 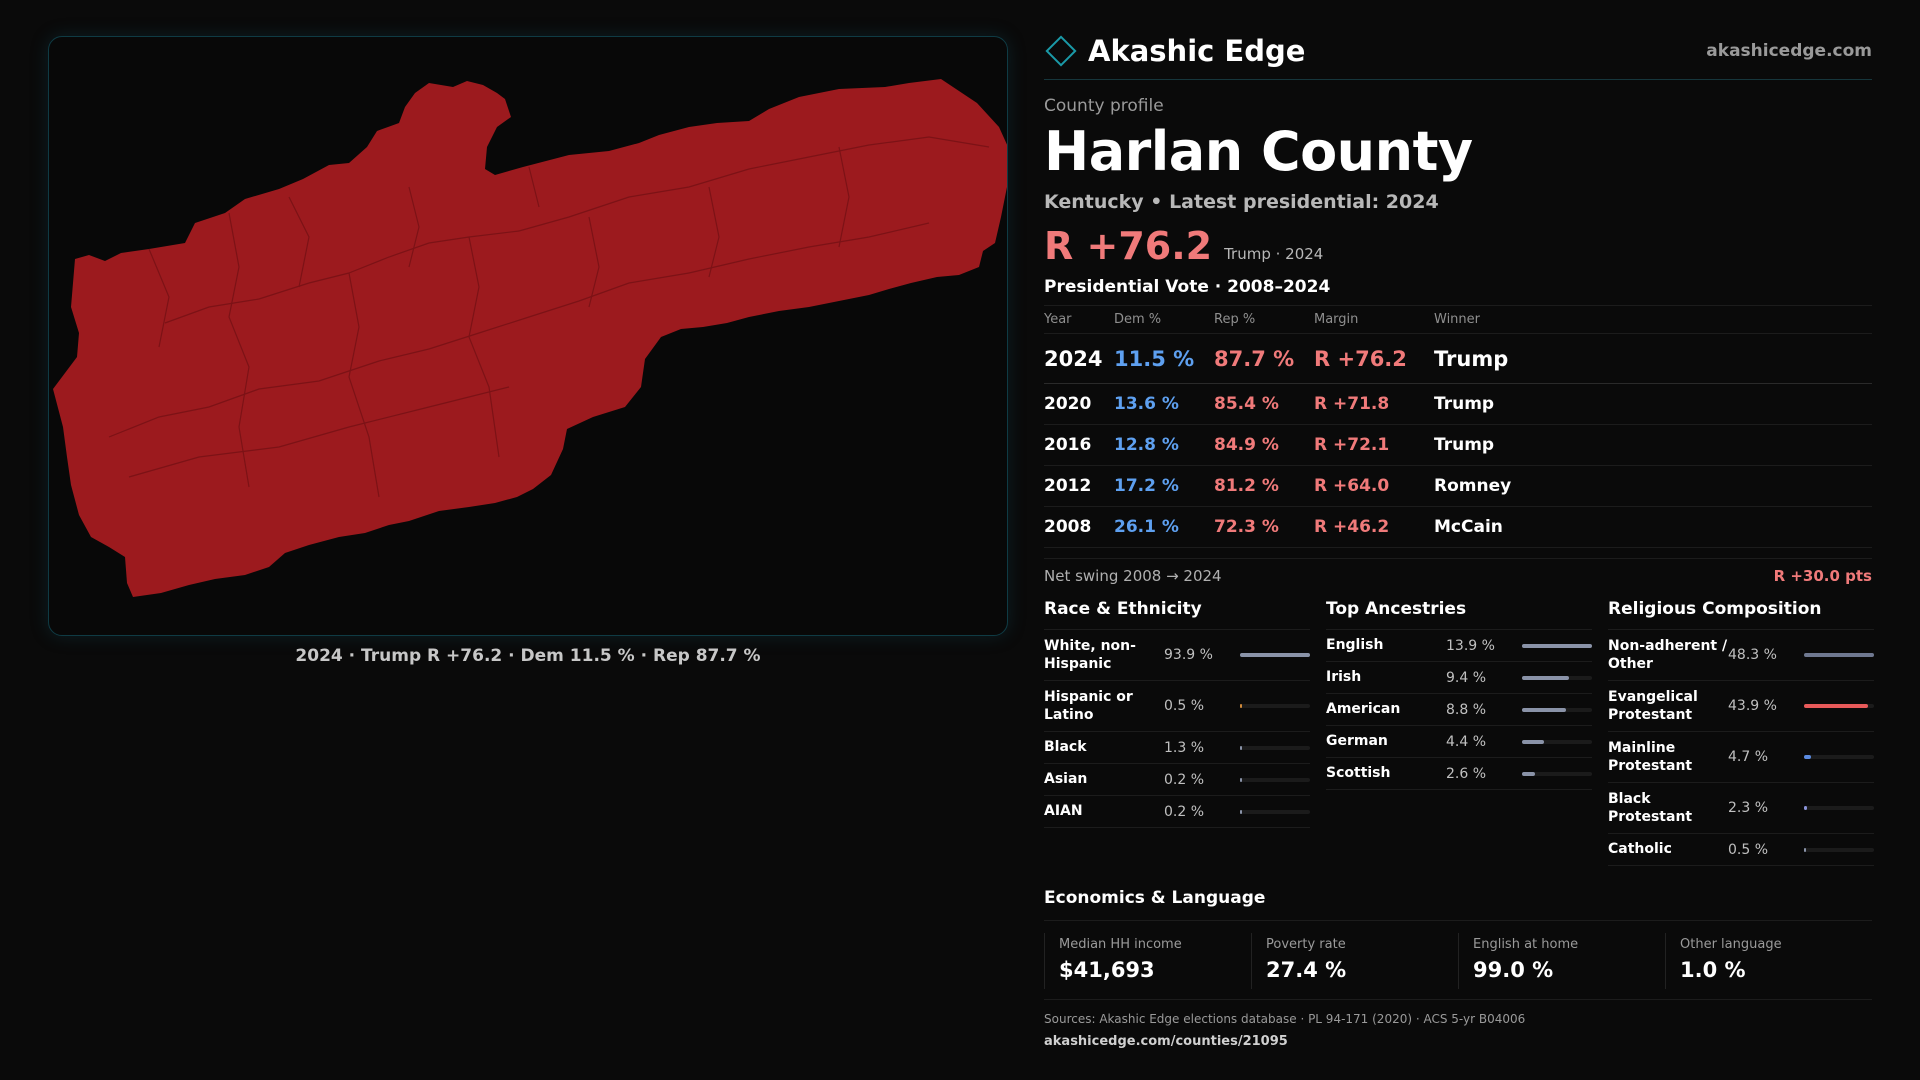 What do you see at coordinates (1079, 445) in the screenshot?
I see `row-year: 2016` at bounding box center [1079, 445].